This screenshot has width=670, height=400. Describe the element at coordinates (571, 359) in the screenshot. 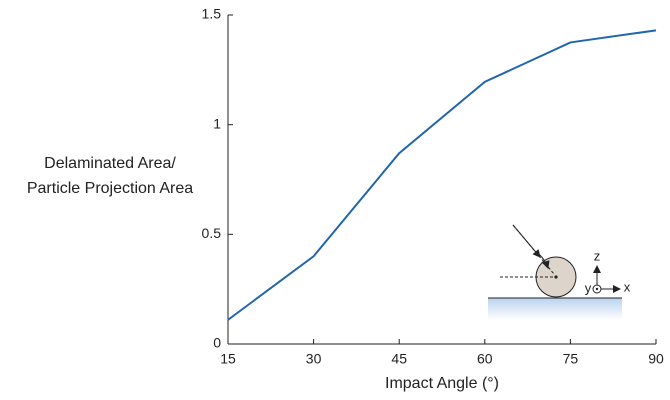

I see `x-tick-label: 75` at that location.